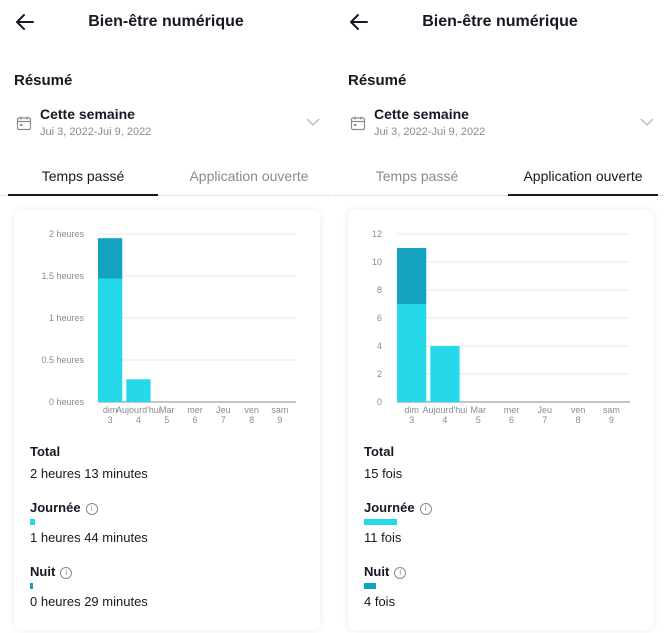  What do you see at coordinates (67, 234) in the screenshot?
I see `y-tick-label: 2 heures` at bounding box center [67, 234].